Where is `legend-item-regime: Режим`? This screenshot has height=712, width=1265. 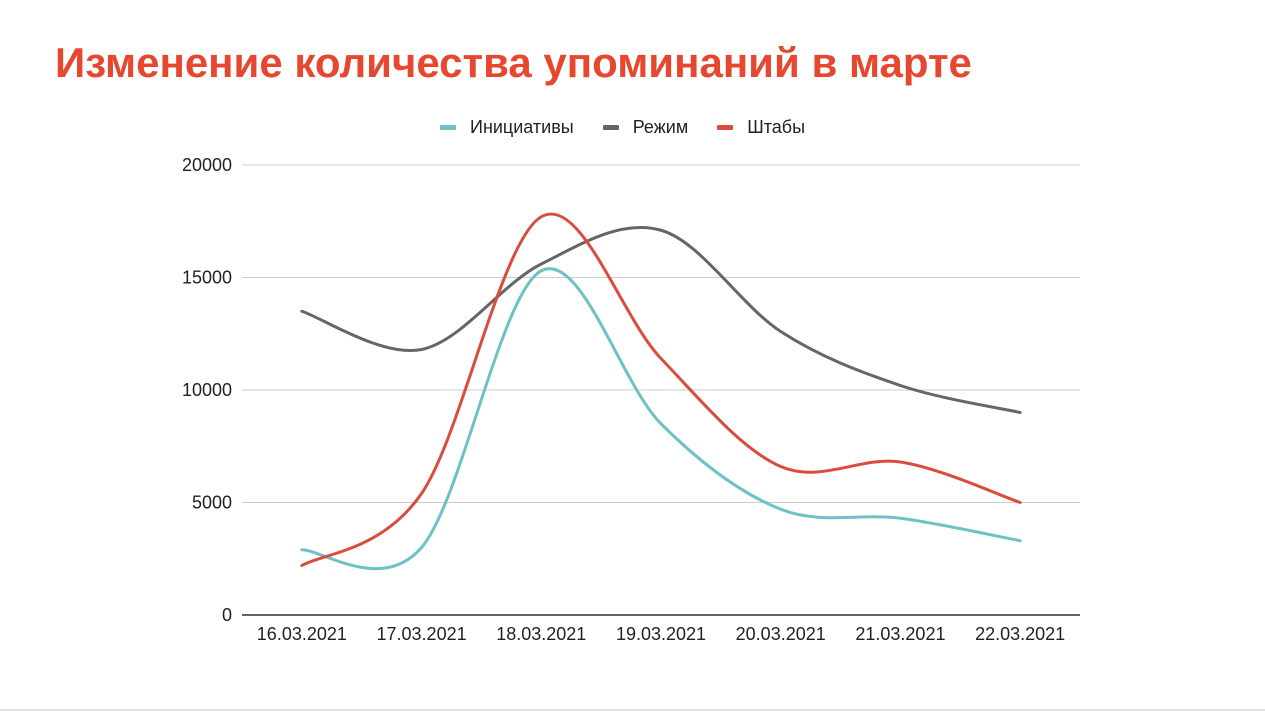
legend-item-regime: Режим is located at coordinates (645, 127).